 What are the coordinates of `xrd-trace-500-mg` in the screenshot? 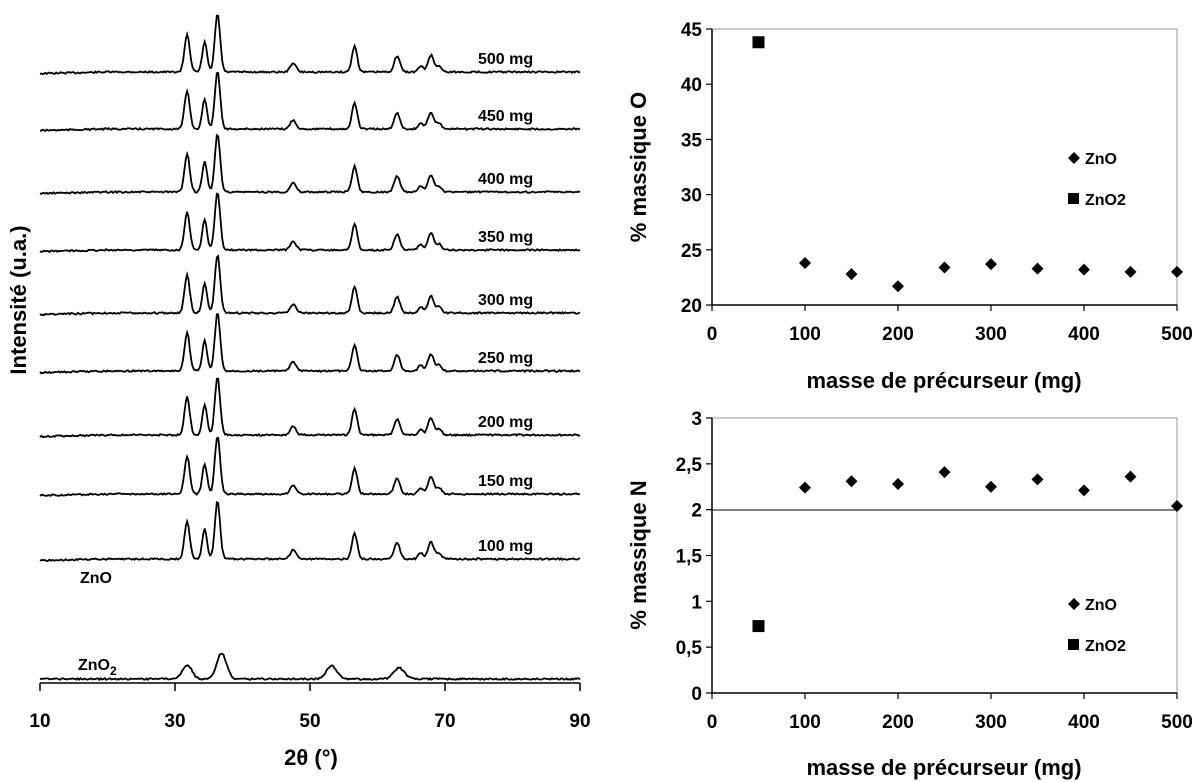 It's located at (310, 45).